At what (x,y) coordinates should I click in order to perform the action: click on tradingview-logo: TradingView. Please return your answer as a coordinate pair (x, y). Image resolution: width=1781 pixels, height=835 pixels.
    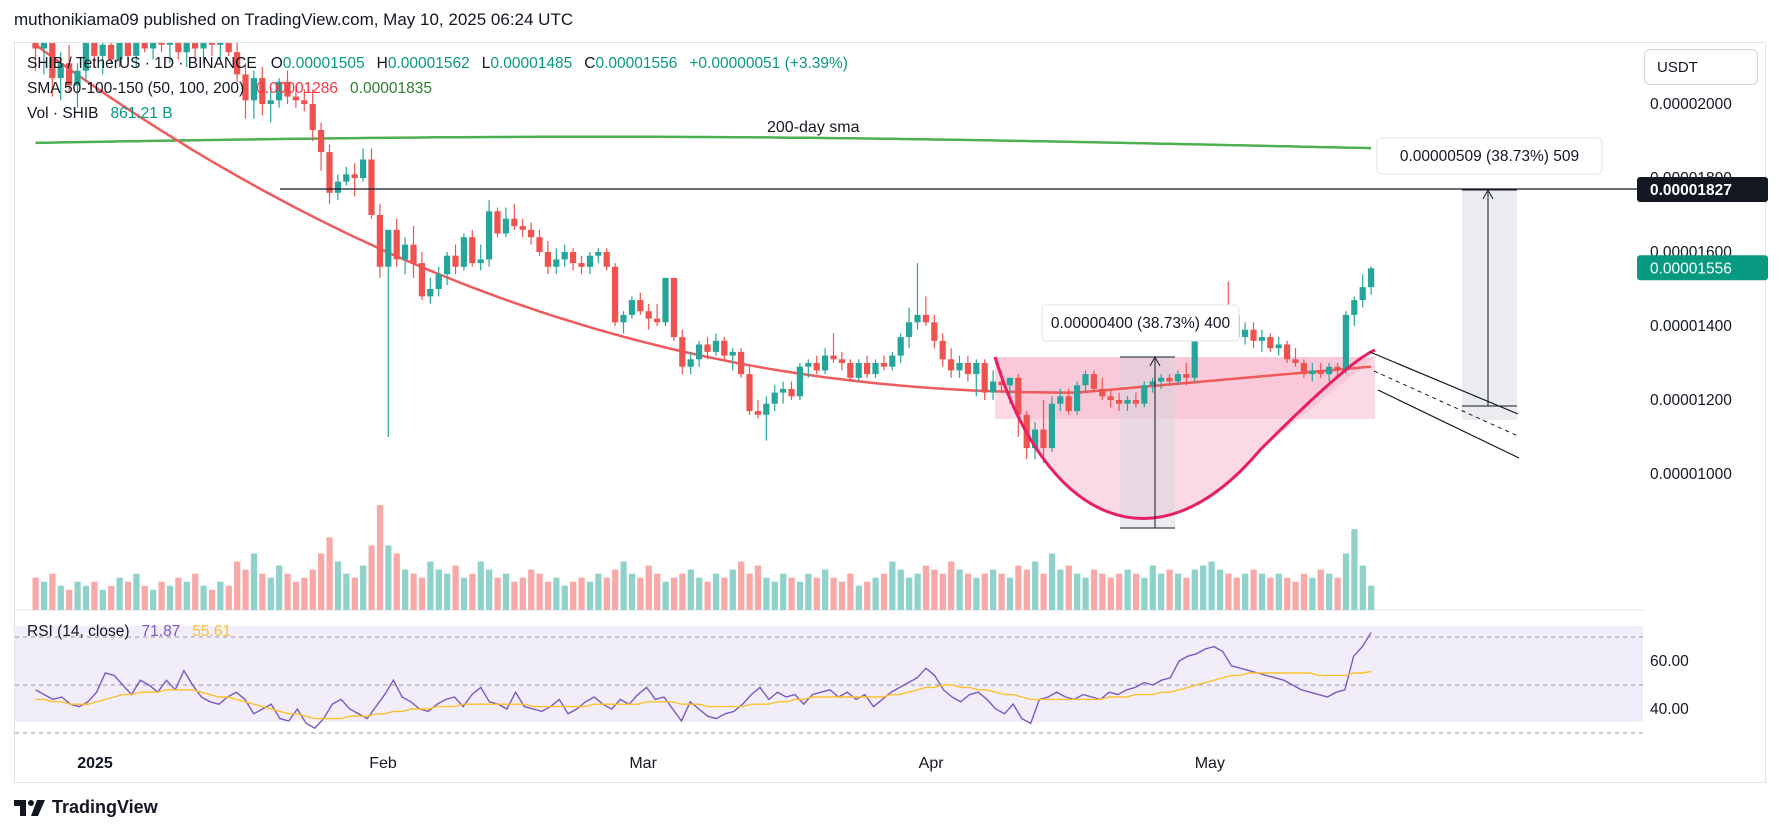
    Looking at the image, I should click on (86, 807).